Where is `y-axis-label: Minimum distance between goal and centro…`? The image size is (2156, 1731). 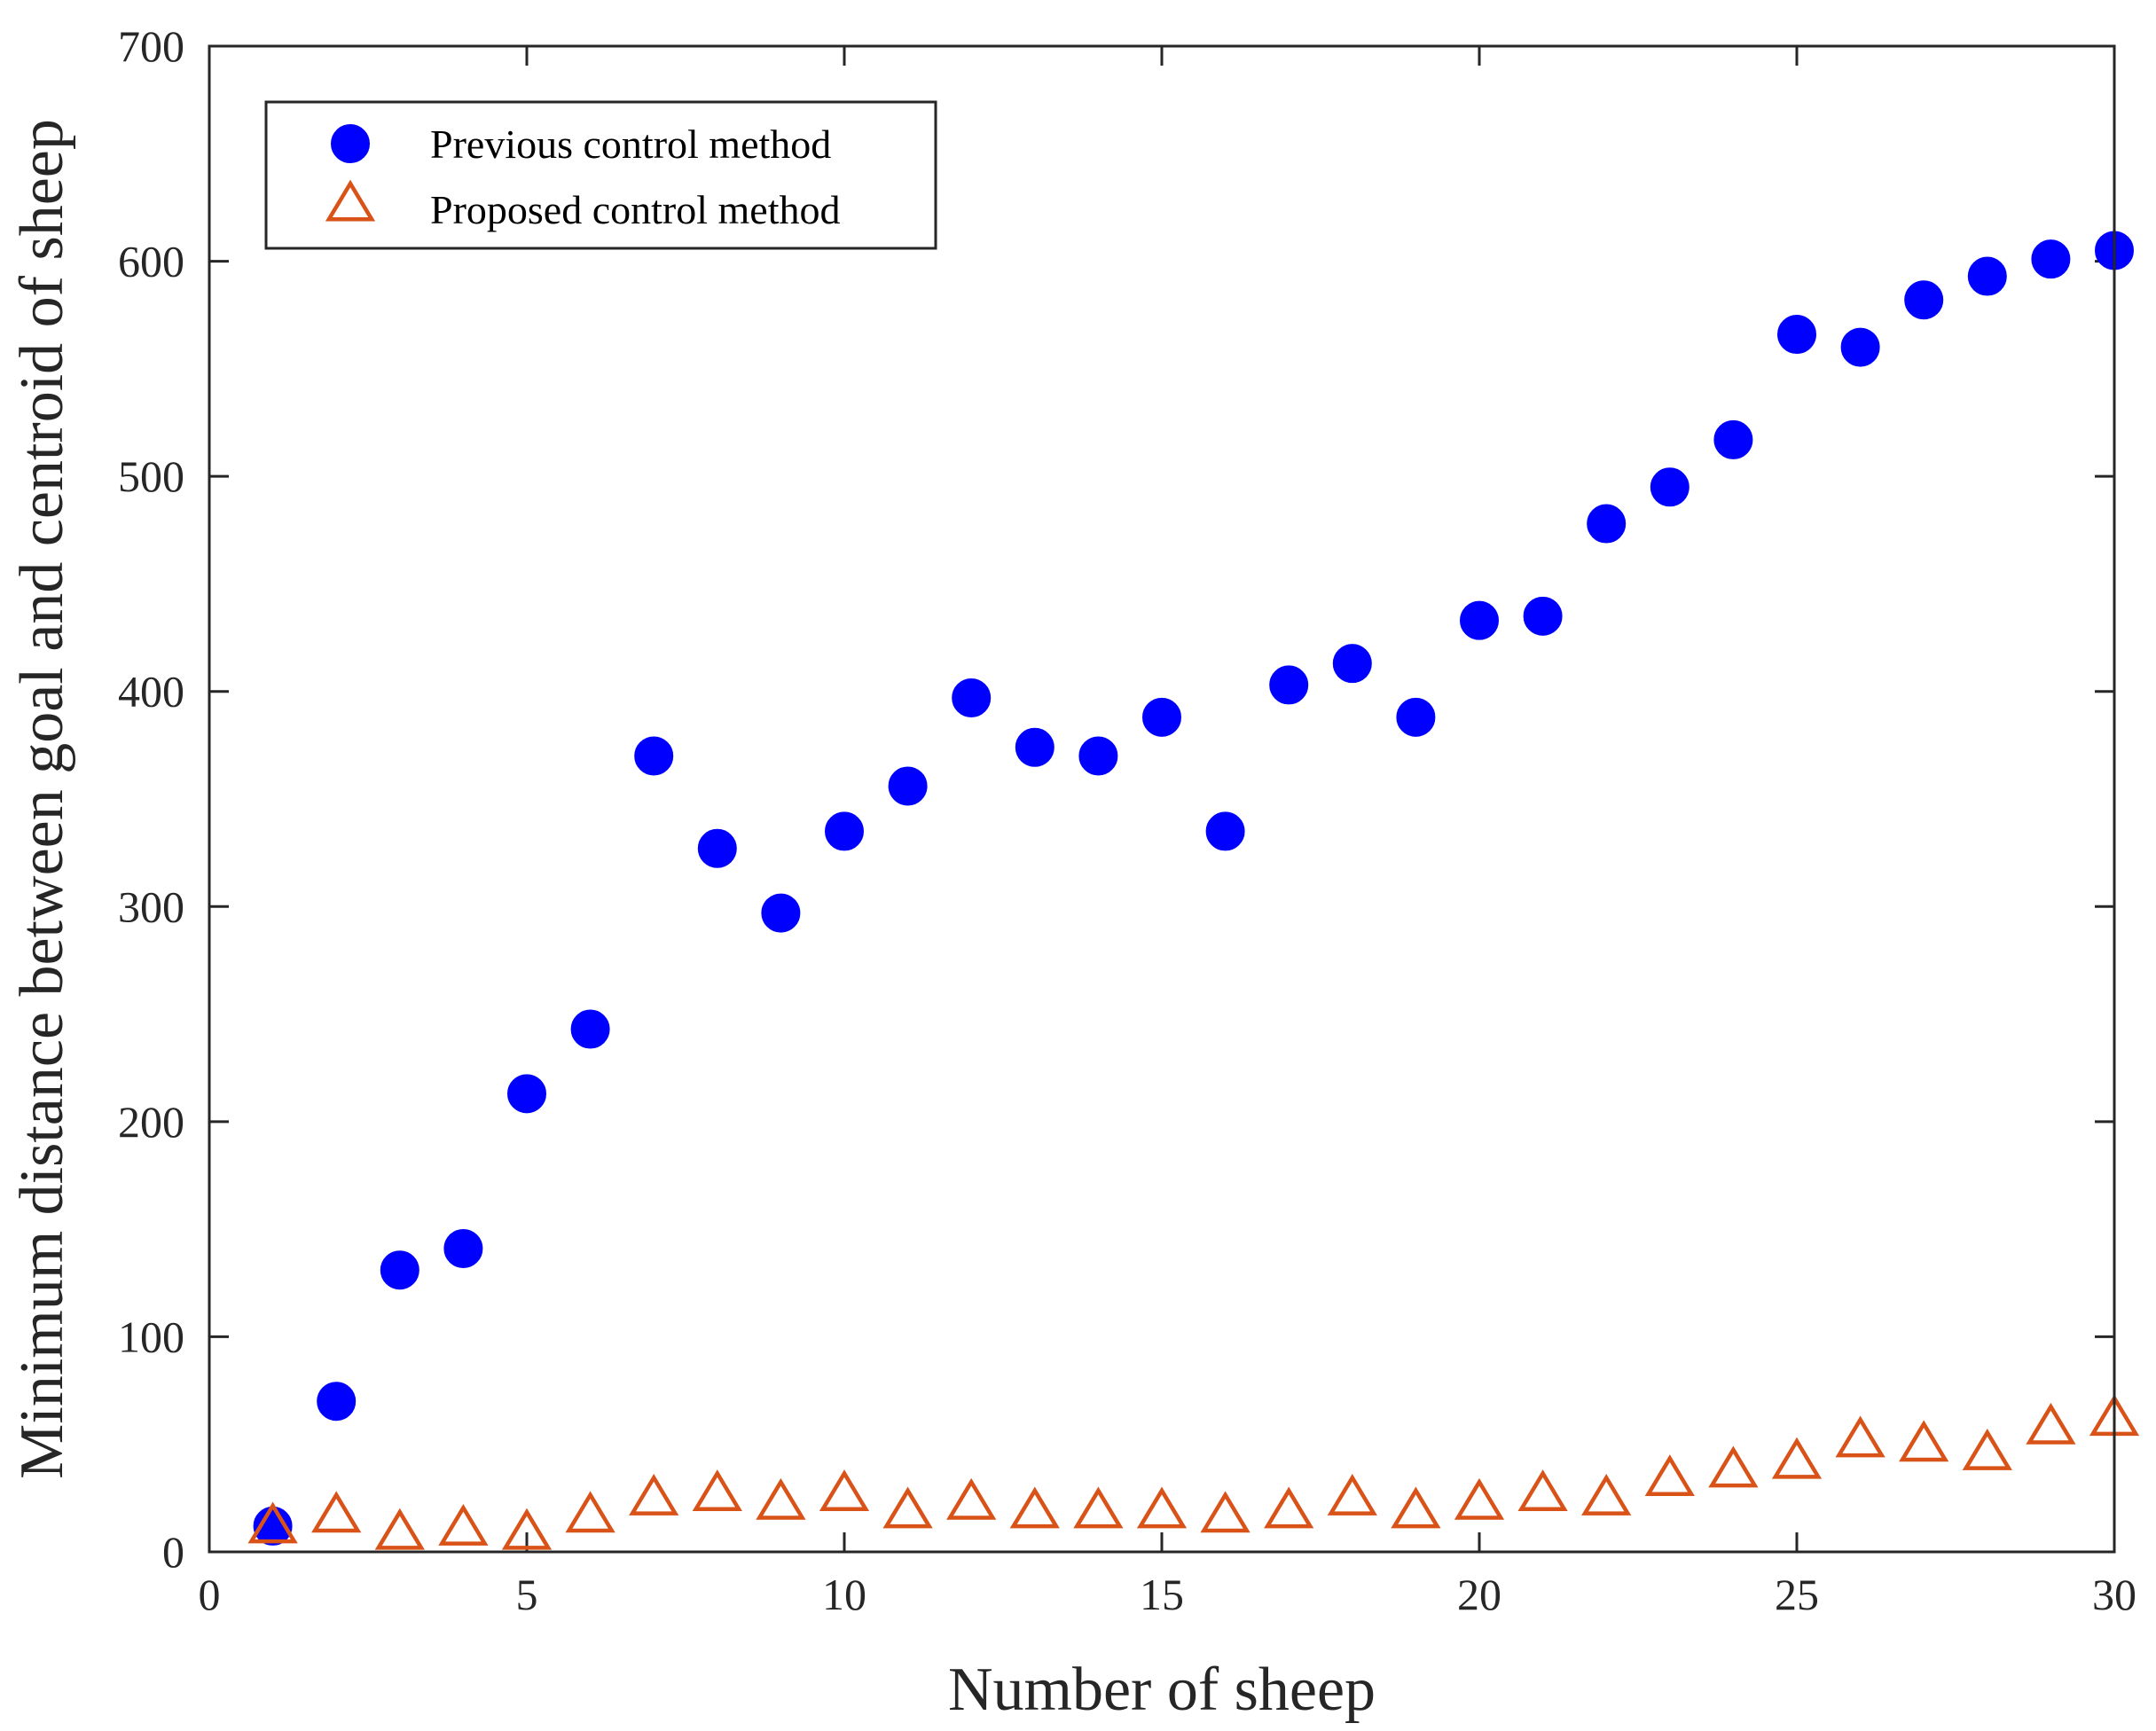 y-axis-label: Minimum distance between goal and centro… is located at coordinates (42, 799).